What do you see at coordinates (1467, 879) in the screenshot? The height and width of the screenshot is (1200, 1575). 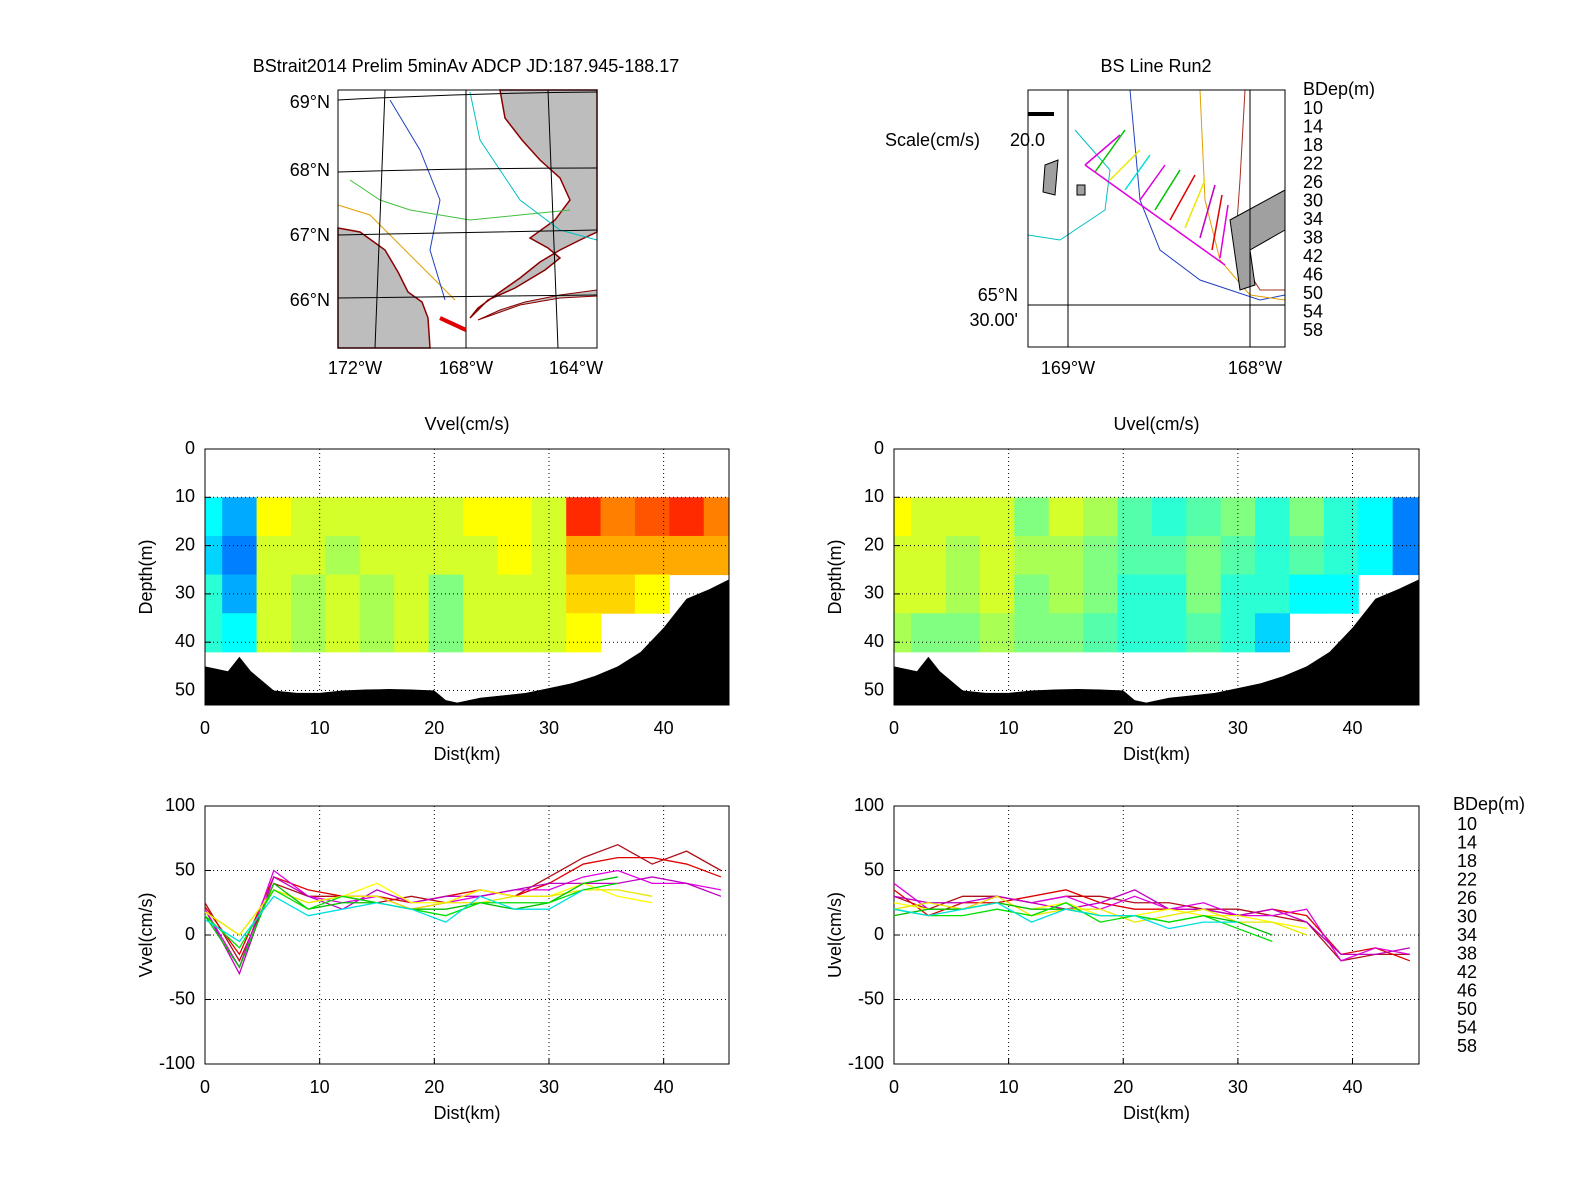 I see `legend-entry: 22` at bounding box center [1467, 879].